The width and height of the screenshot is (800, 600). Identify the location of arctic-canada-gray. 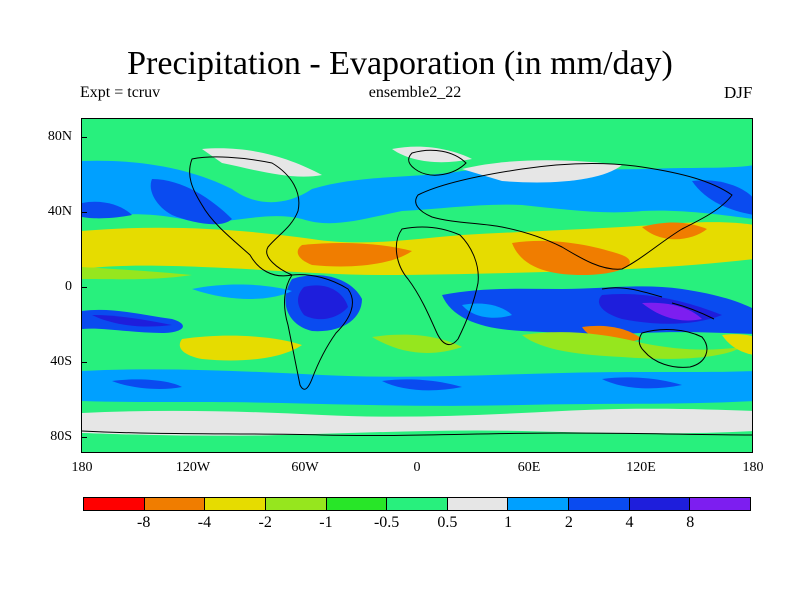
(262, 162).